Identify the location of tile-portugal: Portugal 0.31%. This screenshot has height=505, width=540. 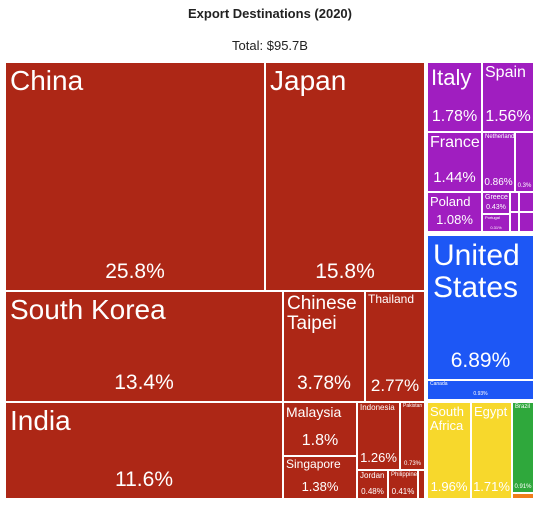
(496, 223).